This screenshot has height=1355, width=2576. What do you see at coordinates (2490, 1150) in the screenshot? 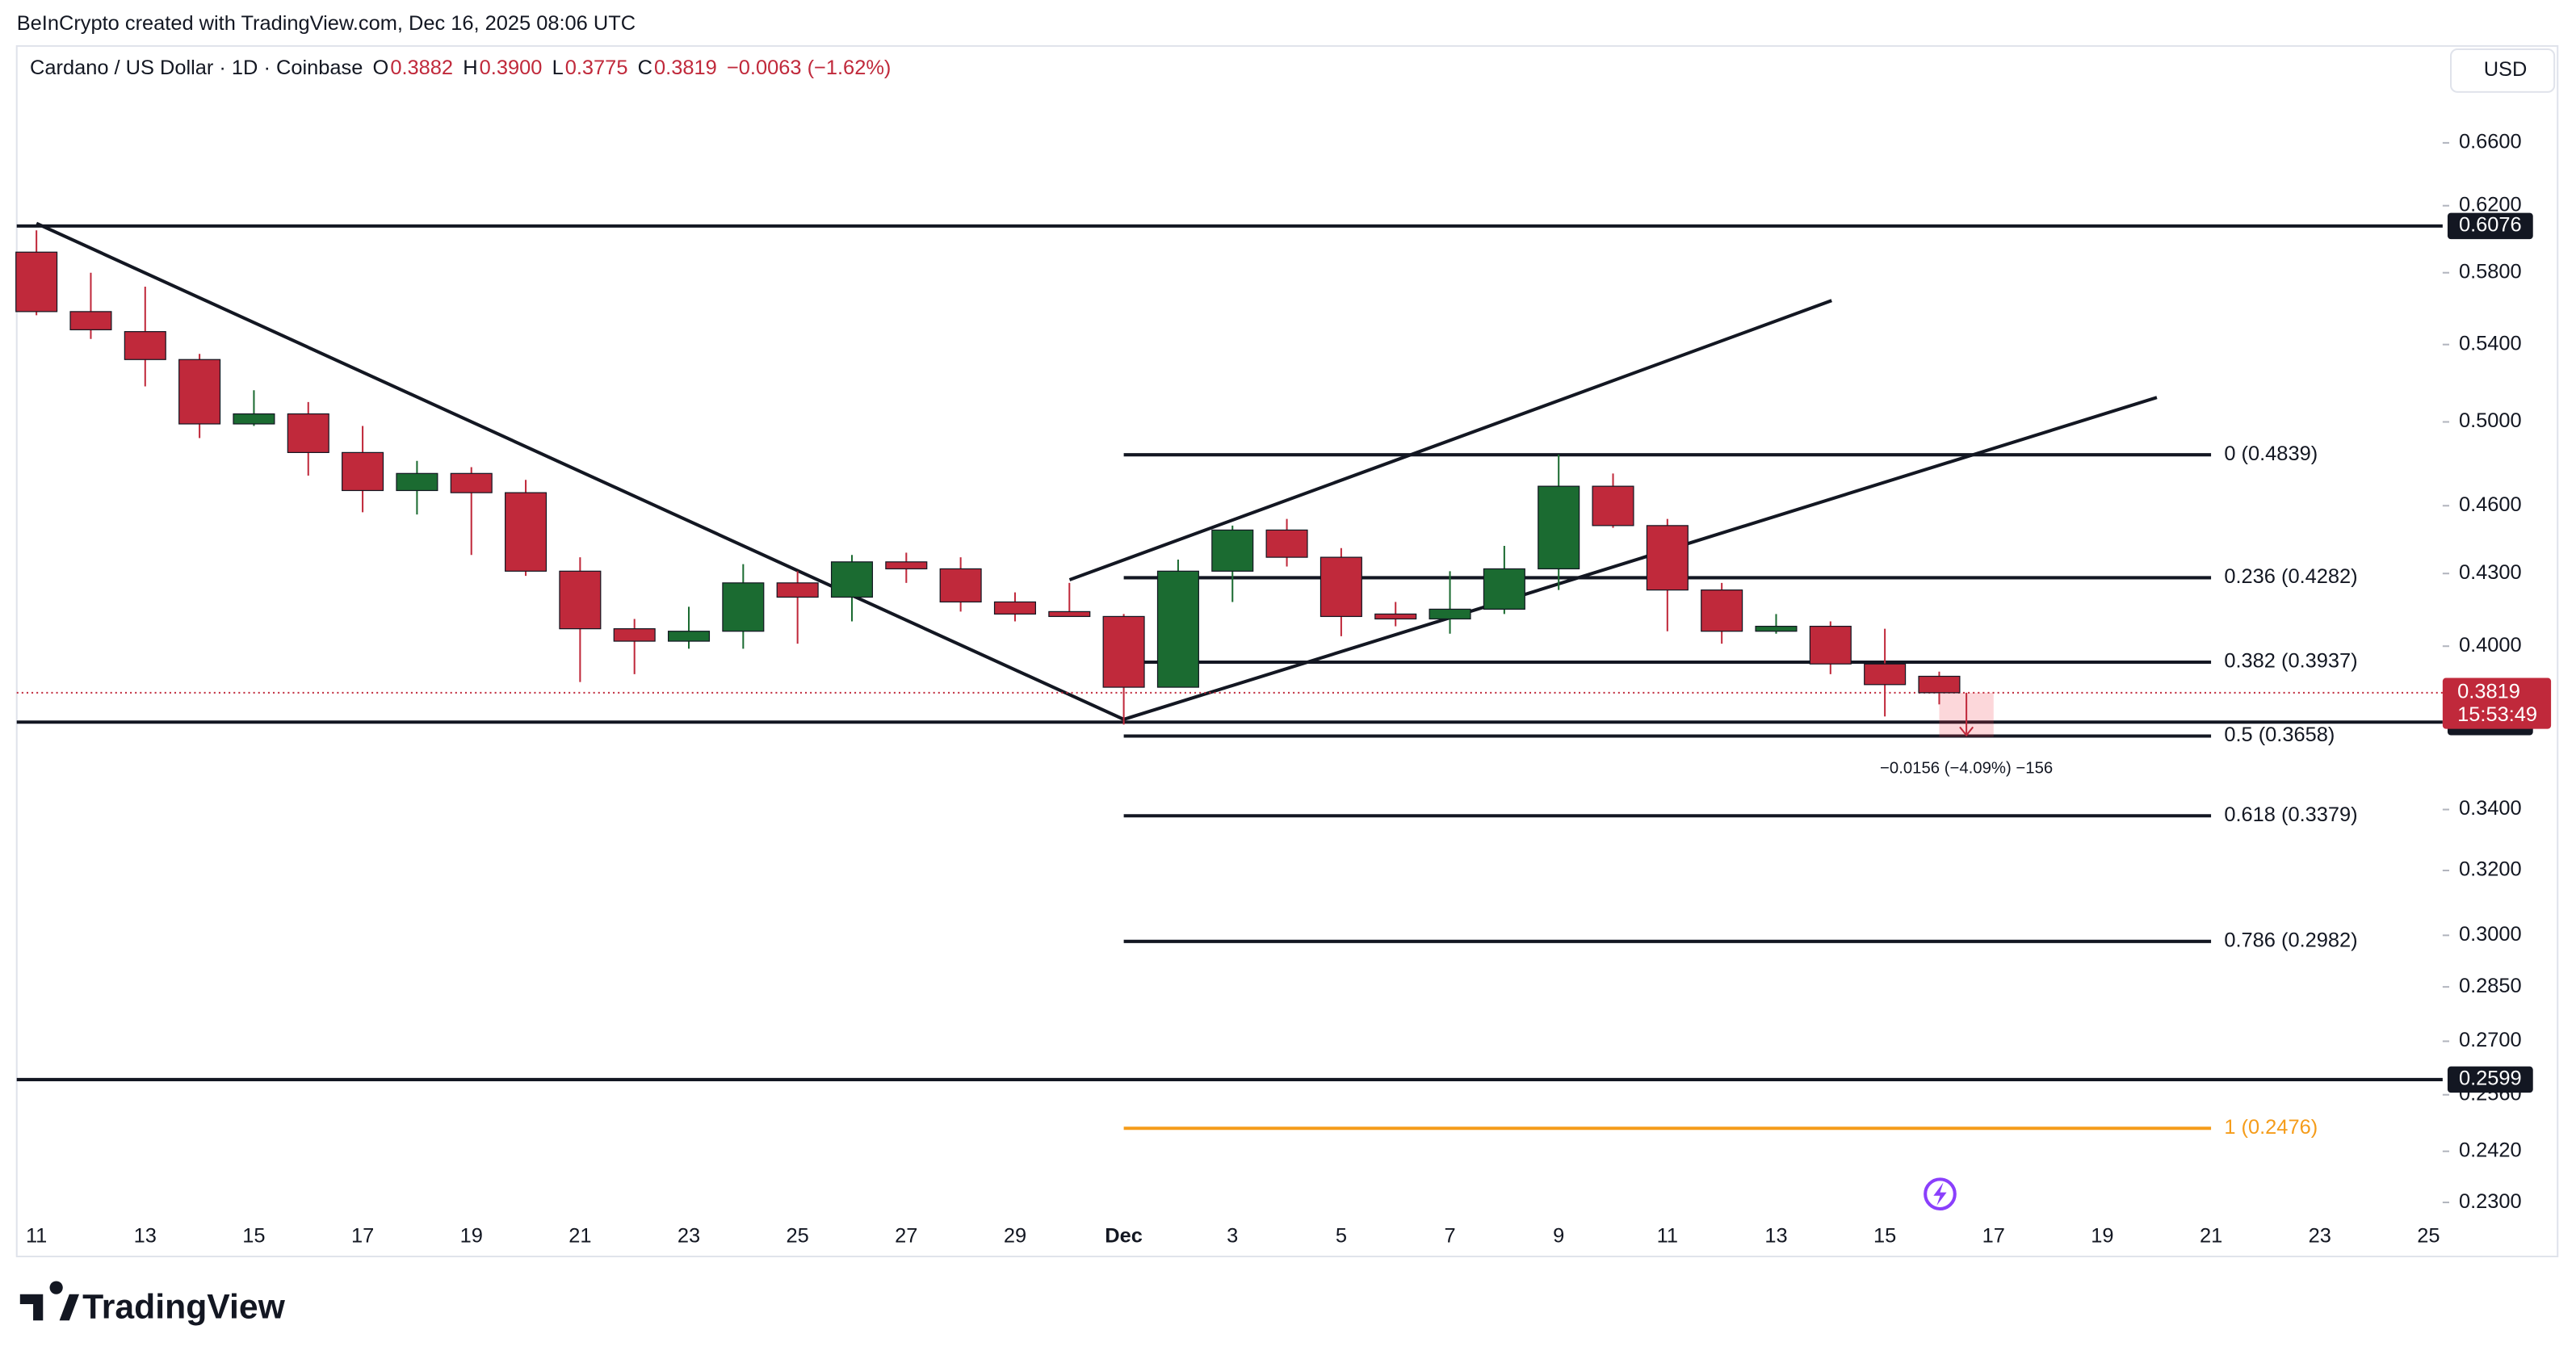
I see `y-tick-label: 0.2420` at bounding box center [2490, 1150].